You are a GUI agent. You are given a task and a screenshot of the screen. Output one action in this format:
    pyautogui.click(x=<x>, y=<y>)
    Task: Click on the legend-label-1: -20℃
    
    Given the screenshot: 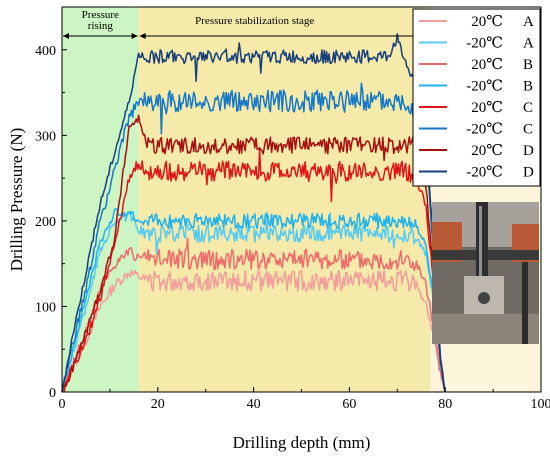 What is the action you would take?
    pyautogui.click(x=484, y=44)
    